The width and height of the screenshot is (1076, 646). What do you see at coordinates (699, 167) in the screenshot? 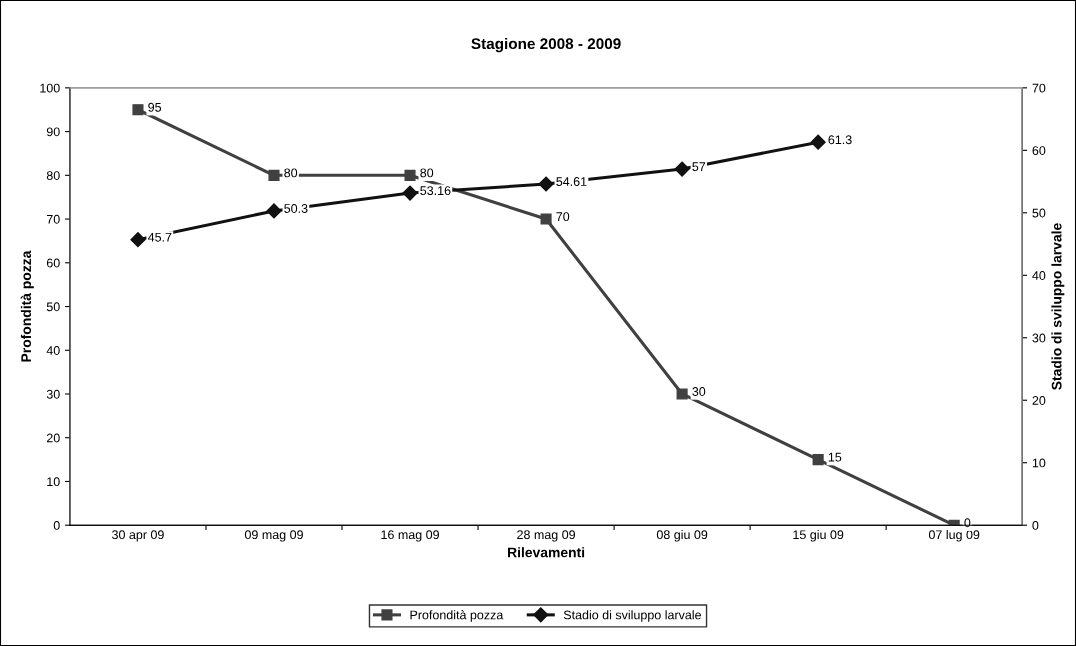
I see `data-label: 57` at bounding box center [699, 167].